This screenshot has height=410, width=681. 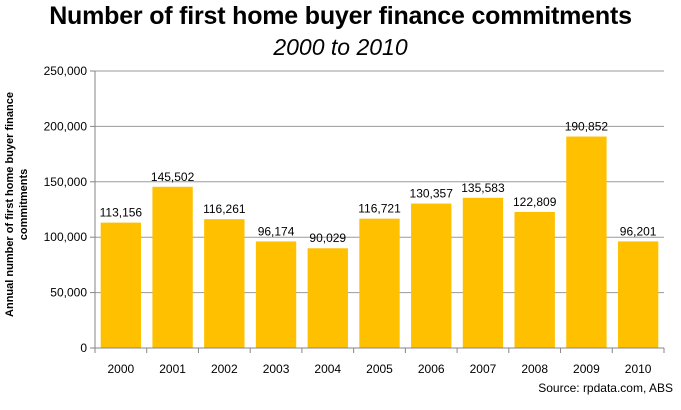 What do you see at coordinates (586, 369) in the screenshot?
I see `x-tick-label: 2009` at bounding box center [586, 369].